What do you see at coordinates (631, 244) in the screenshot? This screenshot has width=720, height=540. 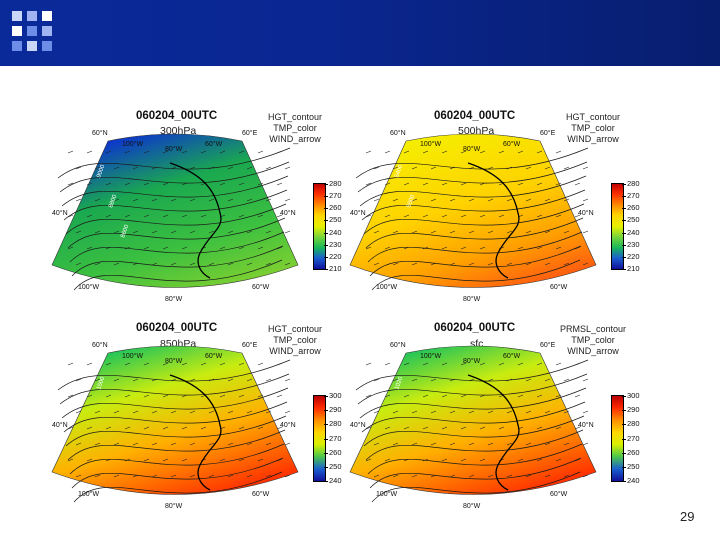 I see `colorbar-tick-label: 230` at bounding box center [631, 244].